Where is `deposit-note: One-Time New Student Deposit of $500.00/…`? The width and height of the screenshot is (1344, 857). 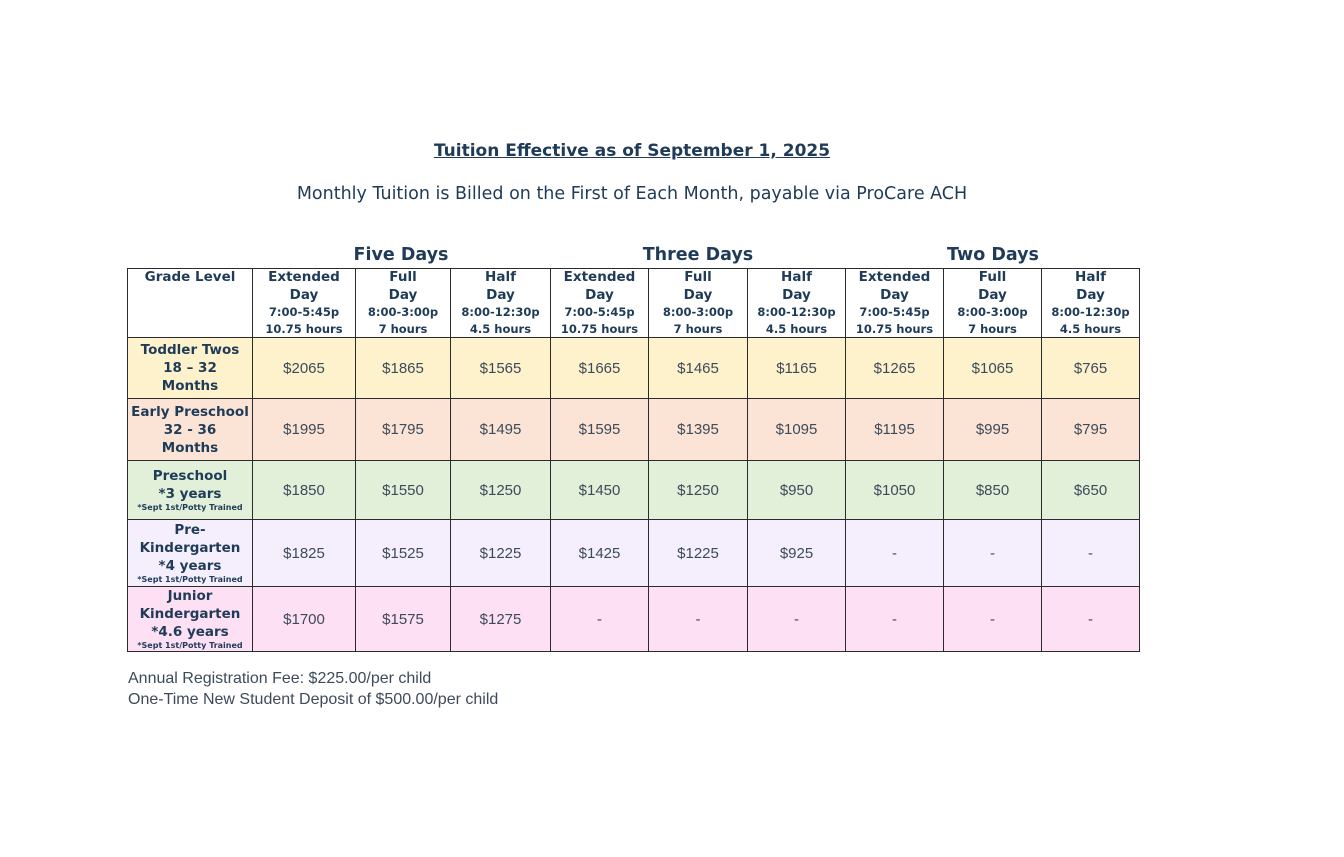
deposit-note: One-Time New Student Deposit of $500.00/… is located at coordinates (313, 699).